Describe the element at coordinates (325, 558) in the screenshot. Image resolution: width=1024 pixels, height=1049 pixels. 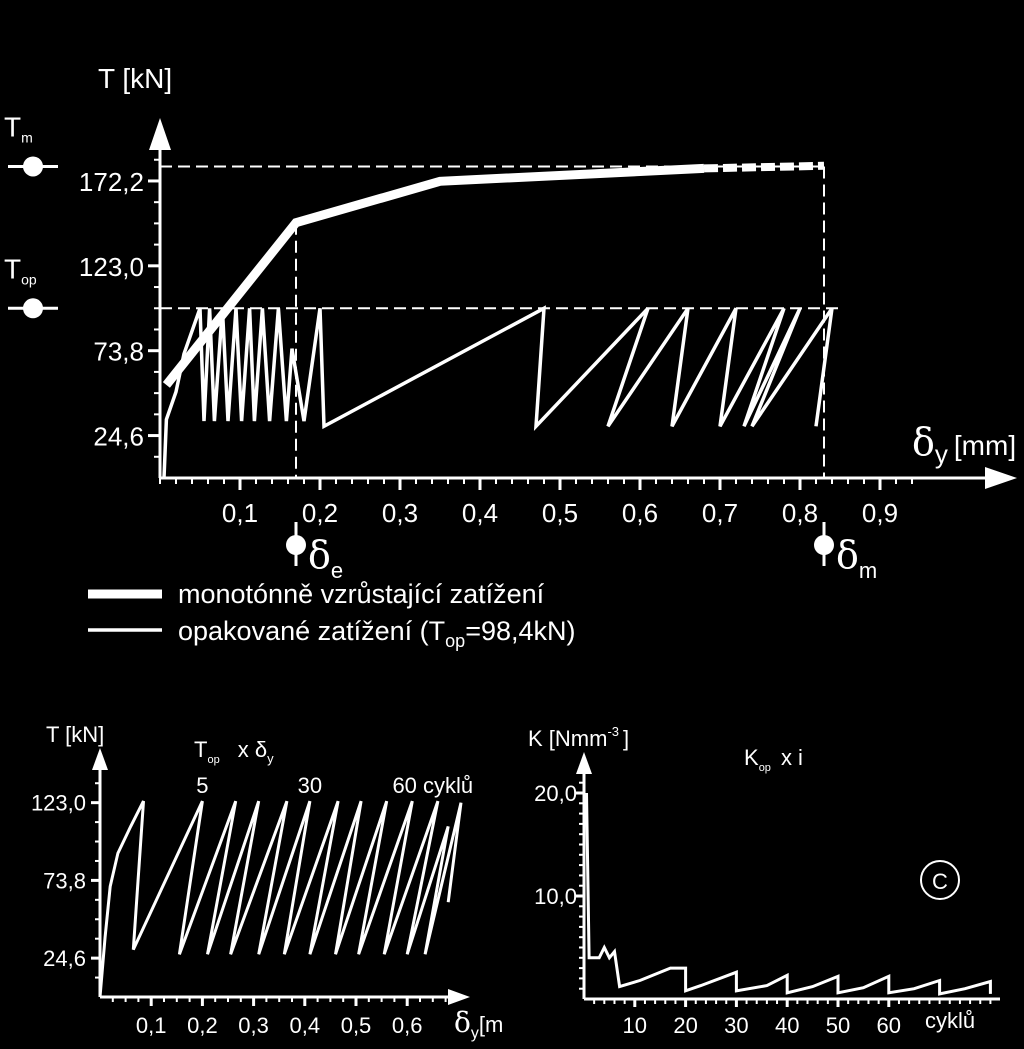
I see `marker-label-de: δe` at that location.